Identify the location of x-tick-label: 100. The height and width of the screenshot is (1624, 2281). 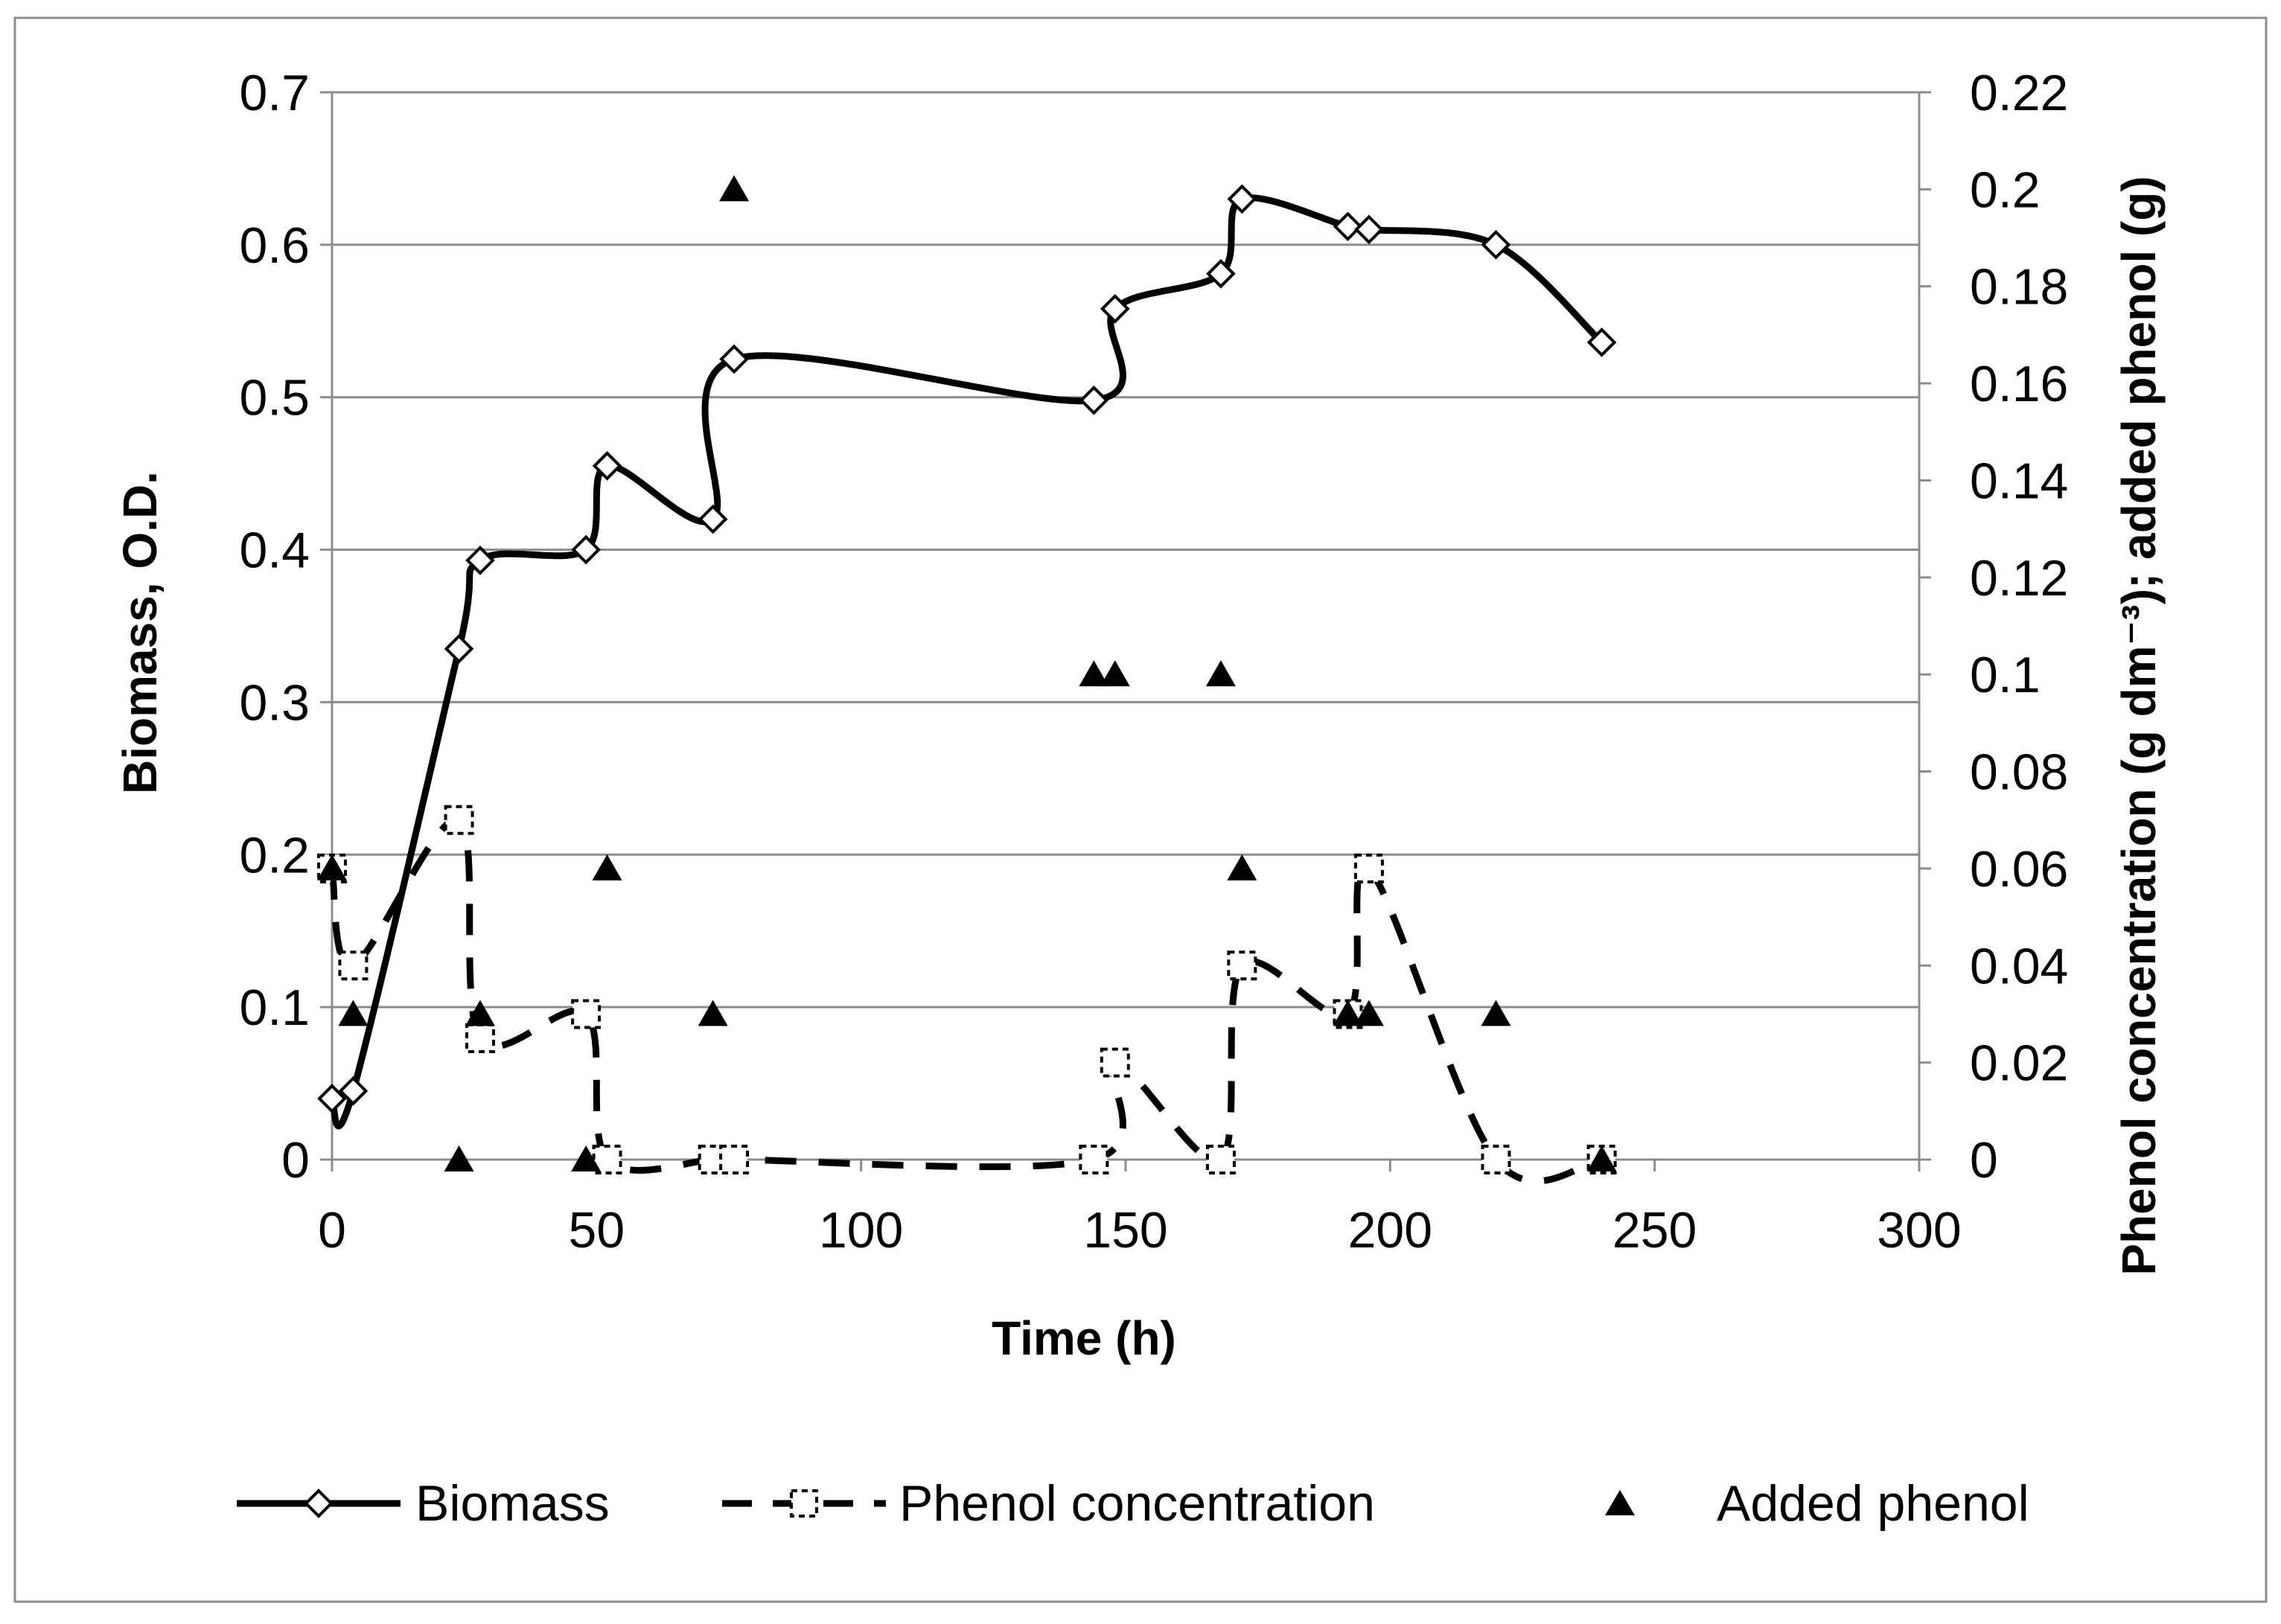
(861, 1230).